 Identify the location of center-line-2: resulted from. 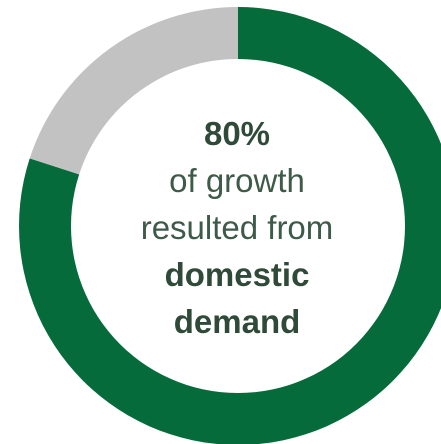
(237, 227).